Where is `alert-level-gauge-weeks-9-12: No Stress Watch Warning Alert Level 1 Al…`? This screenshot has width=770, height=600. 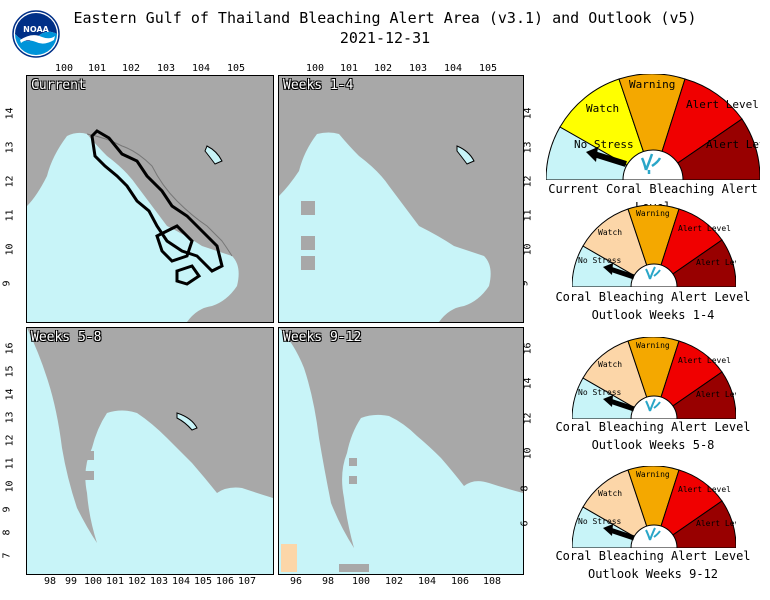
alert-level-gauge-weeks-9-12: No Stress Watch Warning Alert Level 1 Al… is located at coordinates (665, 508).